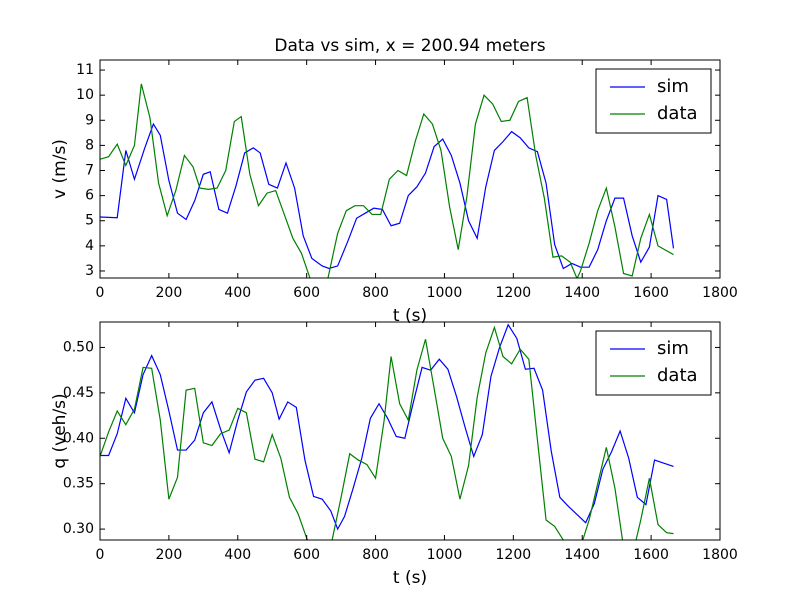  What do you see at coordinates (89, 271) in the screenshot?
I see `y-tick-label: 3` at bounding box center [89, 271].